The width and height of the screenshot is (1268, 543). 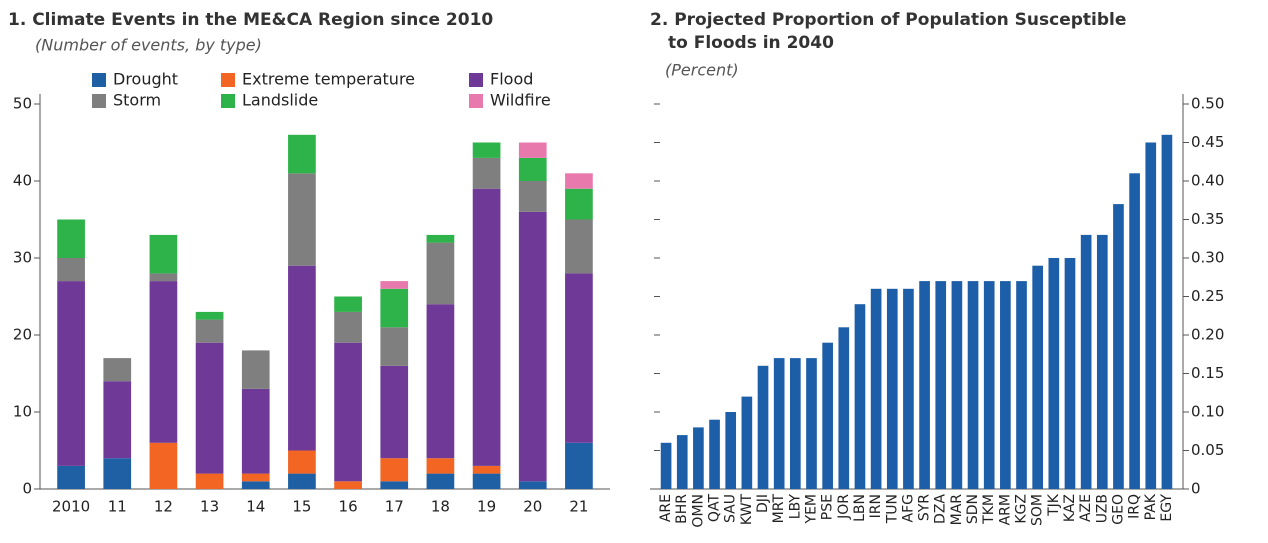 What do you see at coordinates (779, 509) in the screenshot?
I see `x-tick-label: MRT` at bounding box center [779, 509].